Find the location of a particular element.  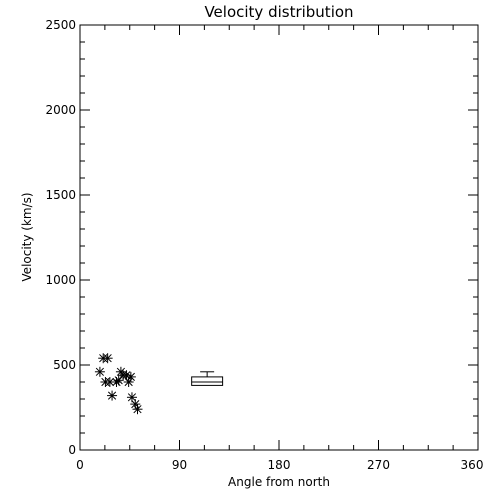

y-tick-label: 1500 is located at coordinates (60, 195).